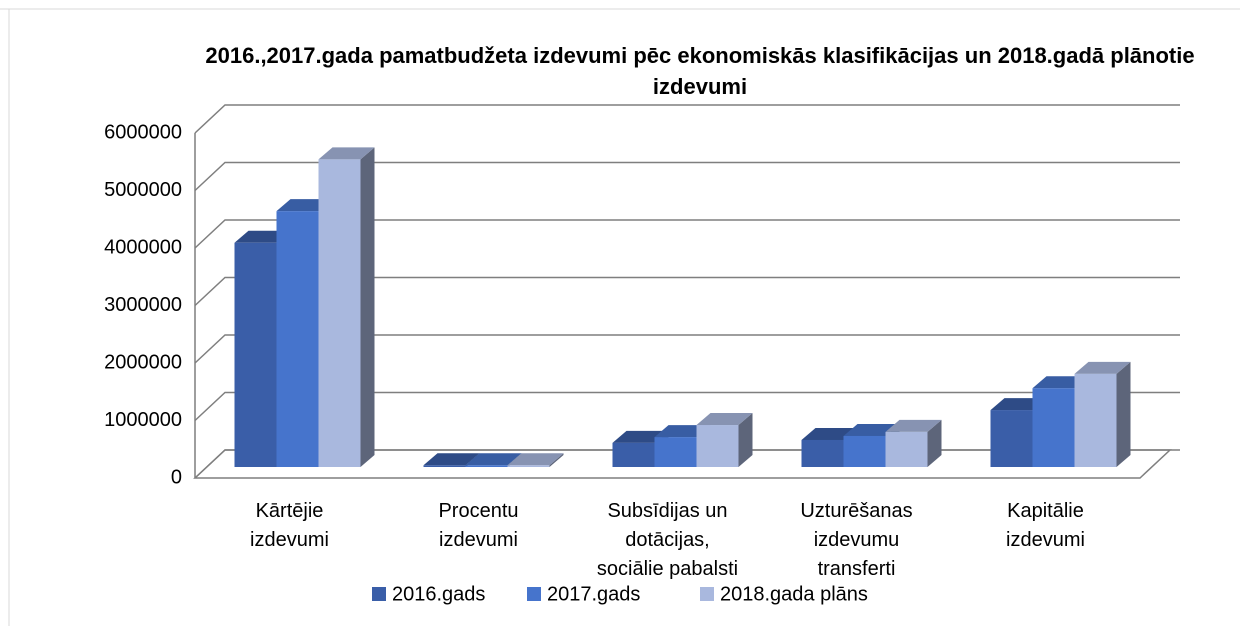 The width and height of the screenshot is (1240, 626). Describe the element at coordinates (1045, 525) in the screenshot. I see `x-tick-label: Kapitālie izdevumi` at that location.